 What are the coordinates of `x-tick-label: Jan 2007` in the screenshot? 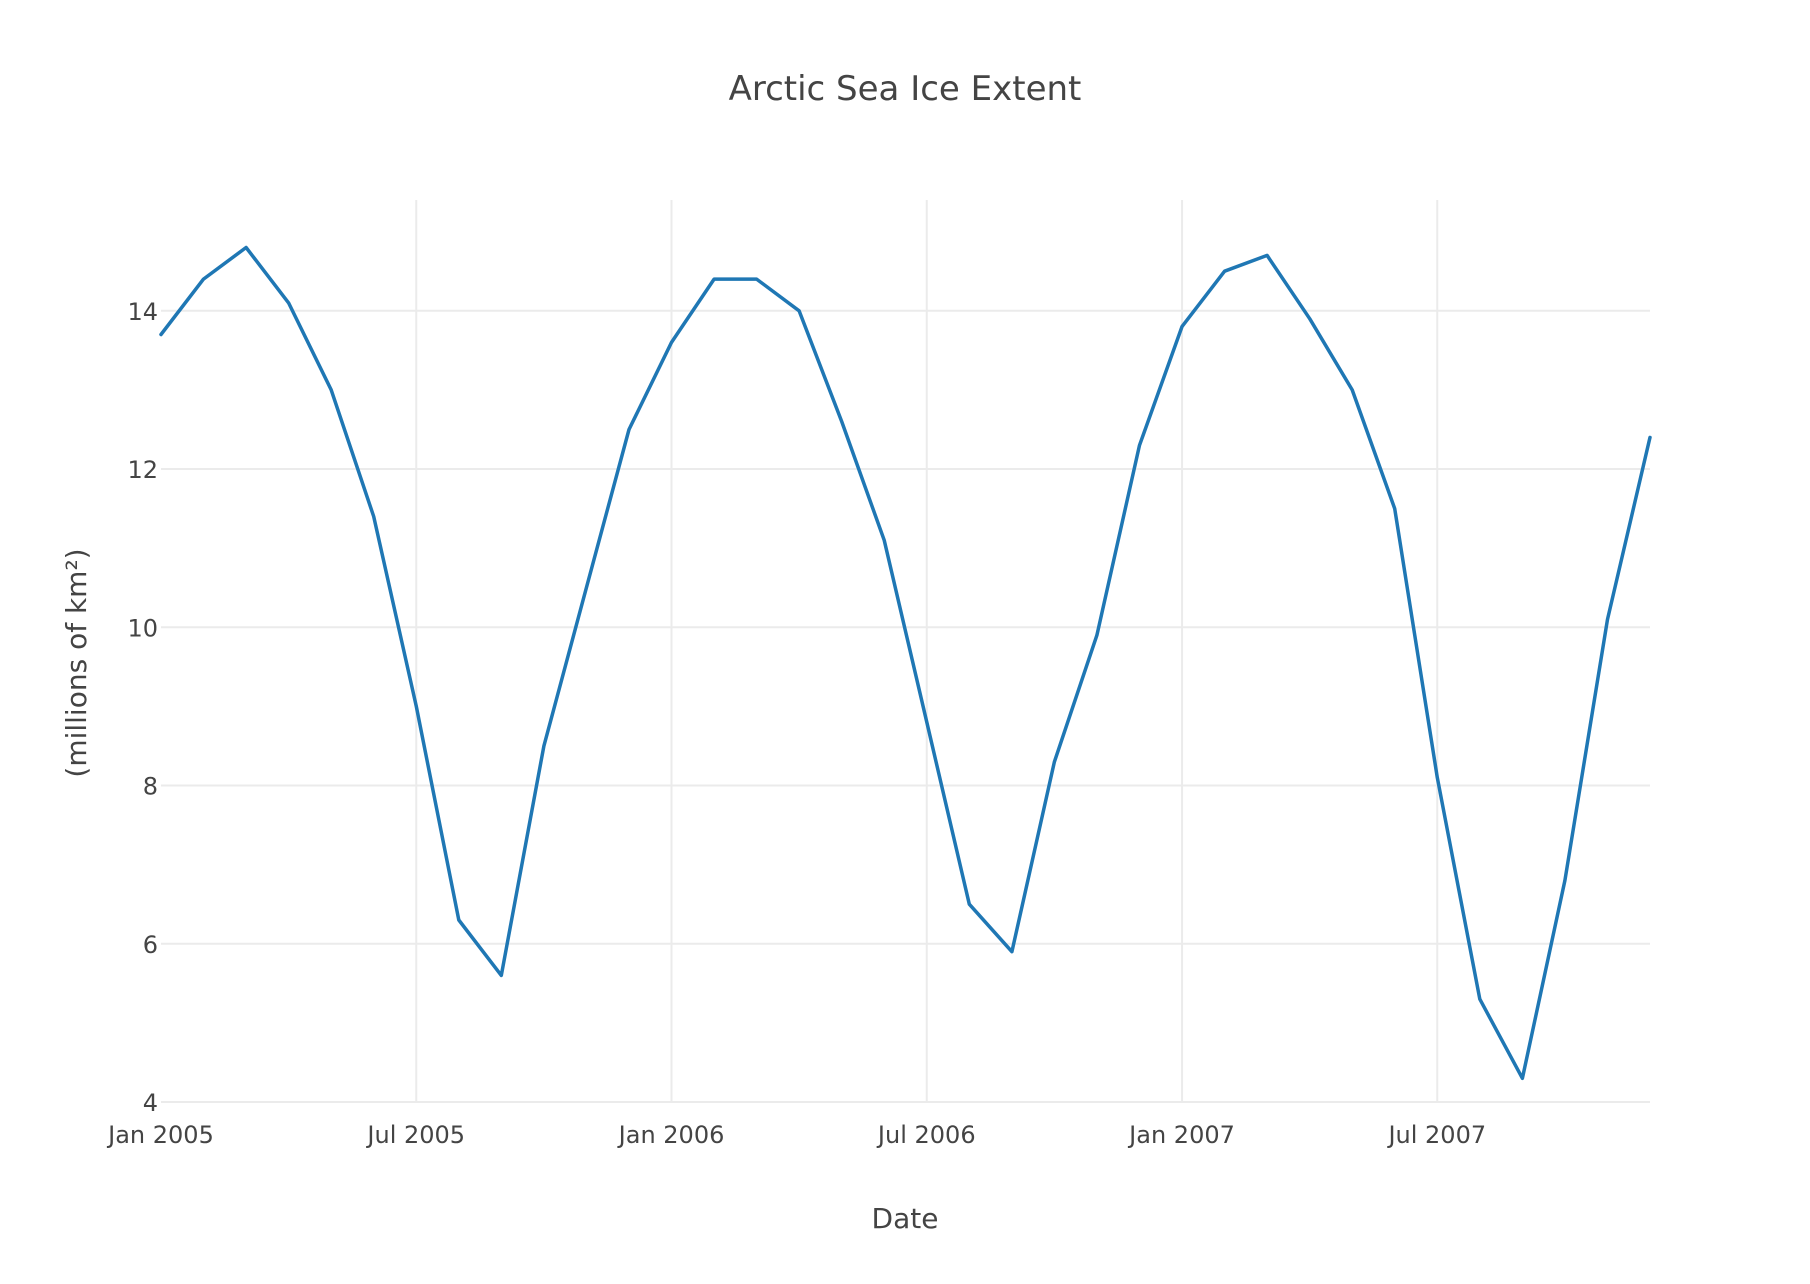 It's located at (1181, 1135).